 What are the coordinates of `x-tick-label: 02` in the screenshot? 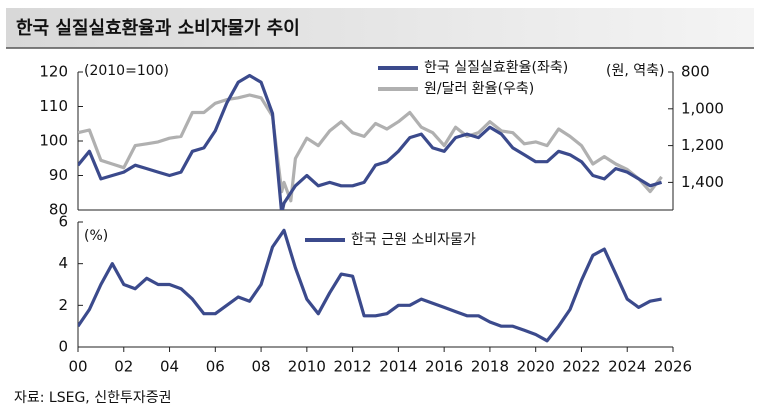 It's located at (123, 367).